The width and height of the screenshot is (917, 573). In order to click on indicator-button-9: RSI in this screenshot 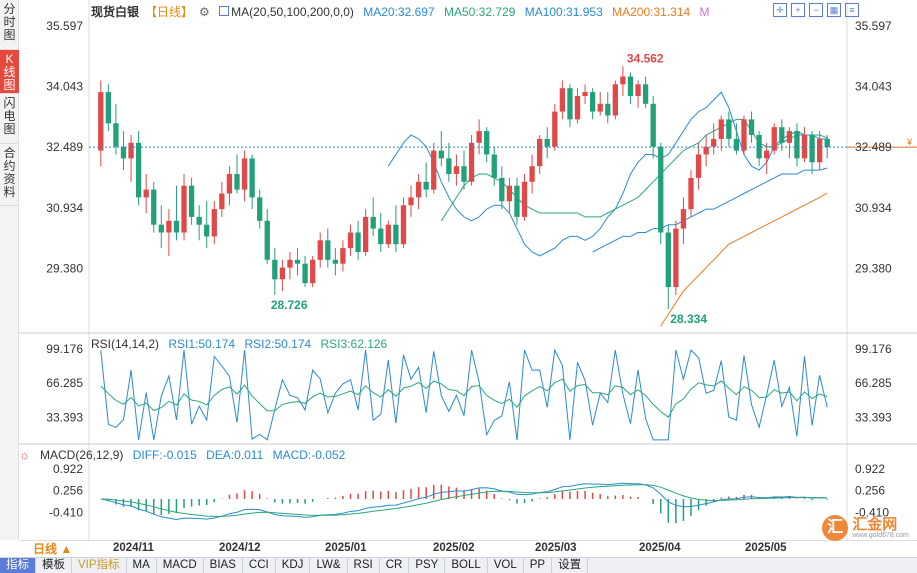, I will do `click(364, 565)`.